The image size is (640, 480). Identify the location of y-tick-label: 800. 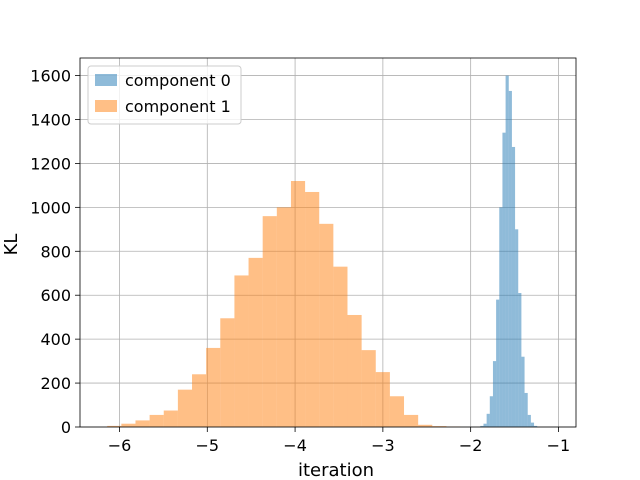
(55, 251).